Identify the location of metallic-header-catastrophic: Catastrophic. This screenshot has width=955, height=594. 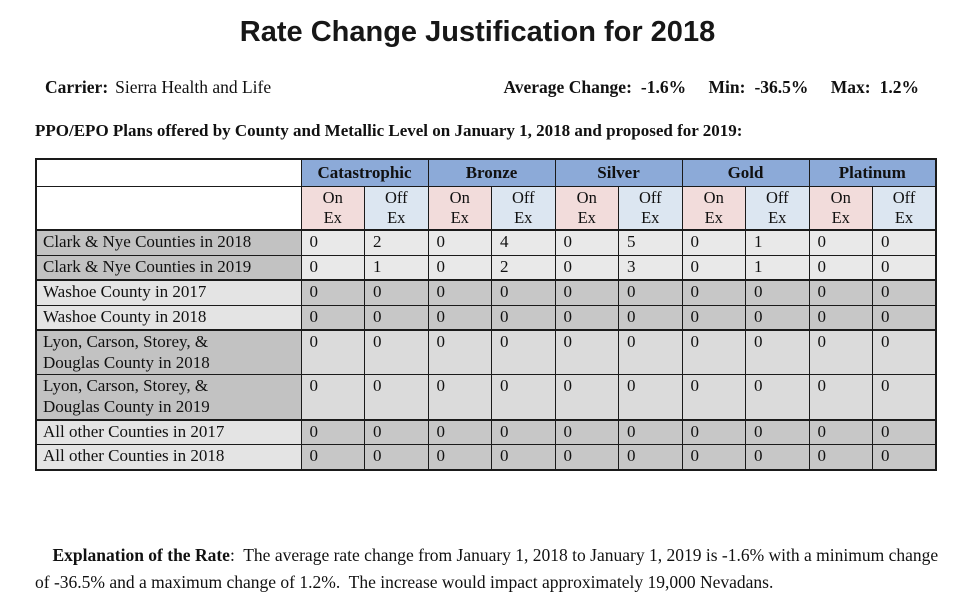
(364, 172).